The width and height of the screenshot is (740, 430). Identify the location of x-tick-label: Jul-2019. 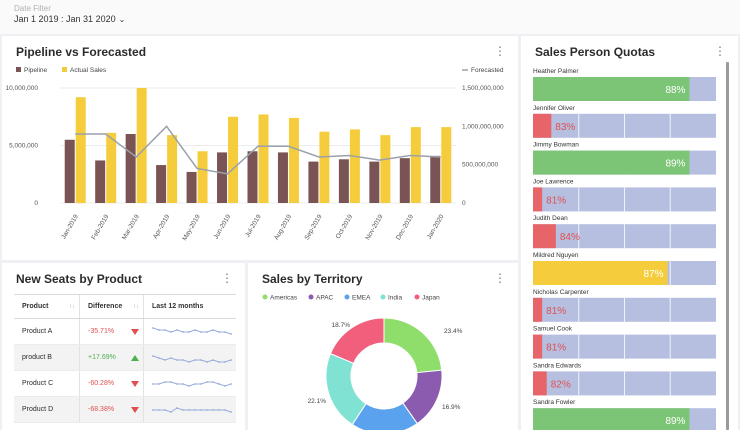
(253, 225).